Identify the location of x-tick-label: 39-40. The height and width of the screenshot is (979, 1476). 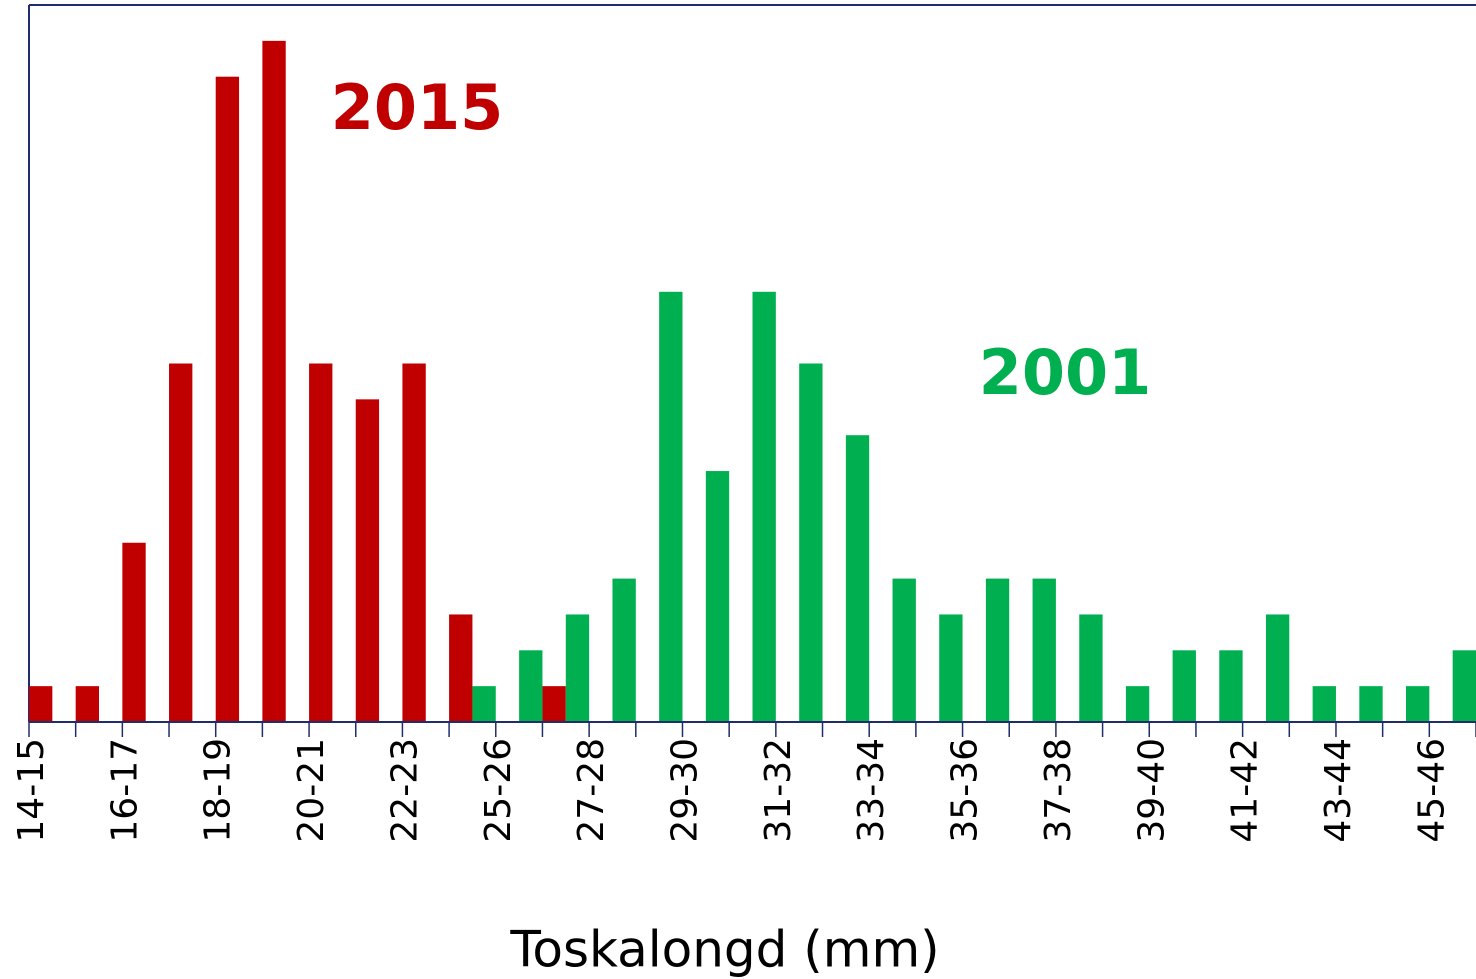
(1151, 790).